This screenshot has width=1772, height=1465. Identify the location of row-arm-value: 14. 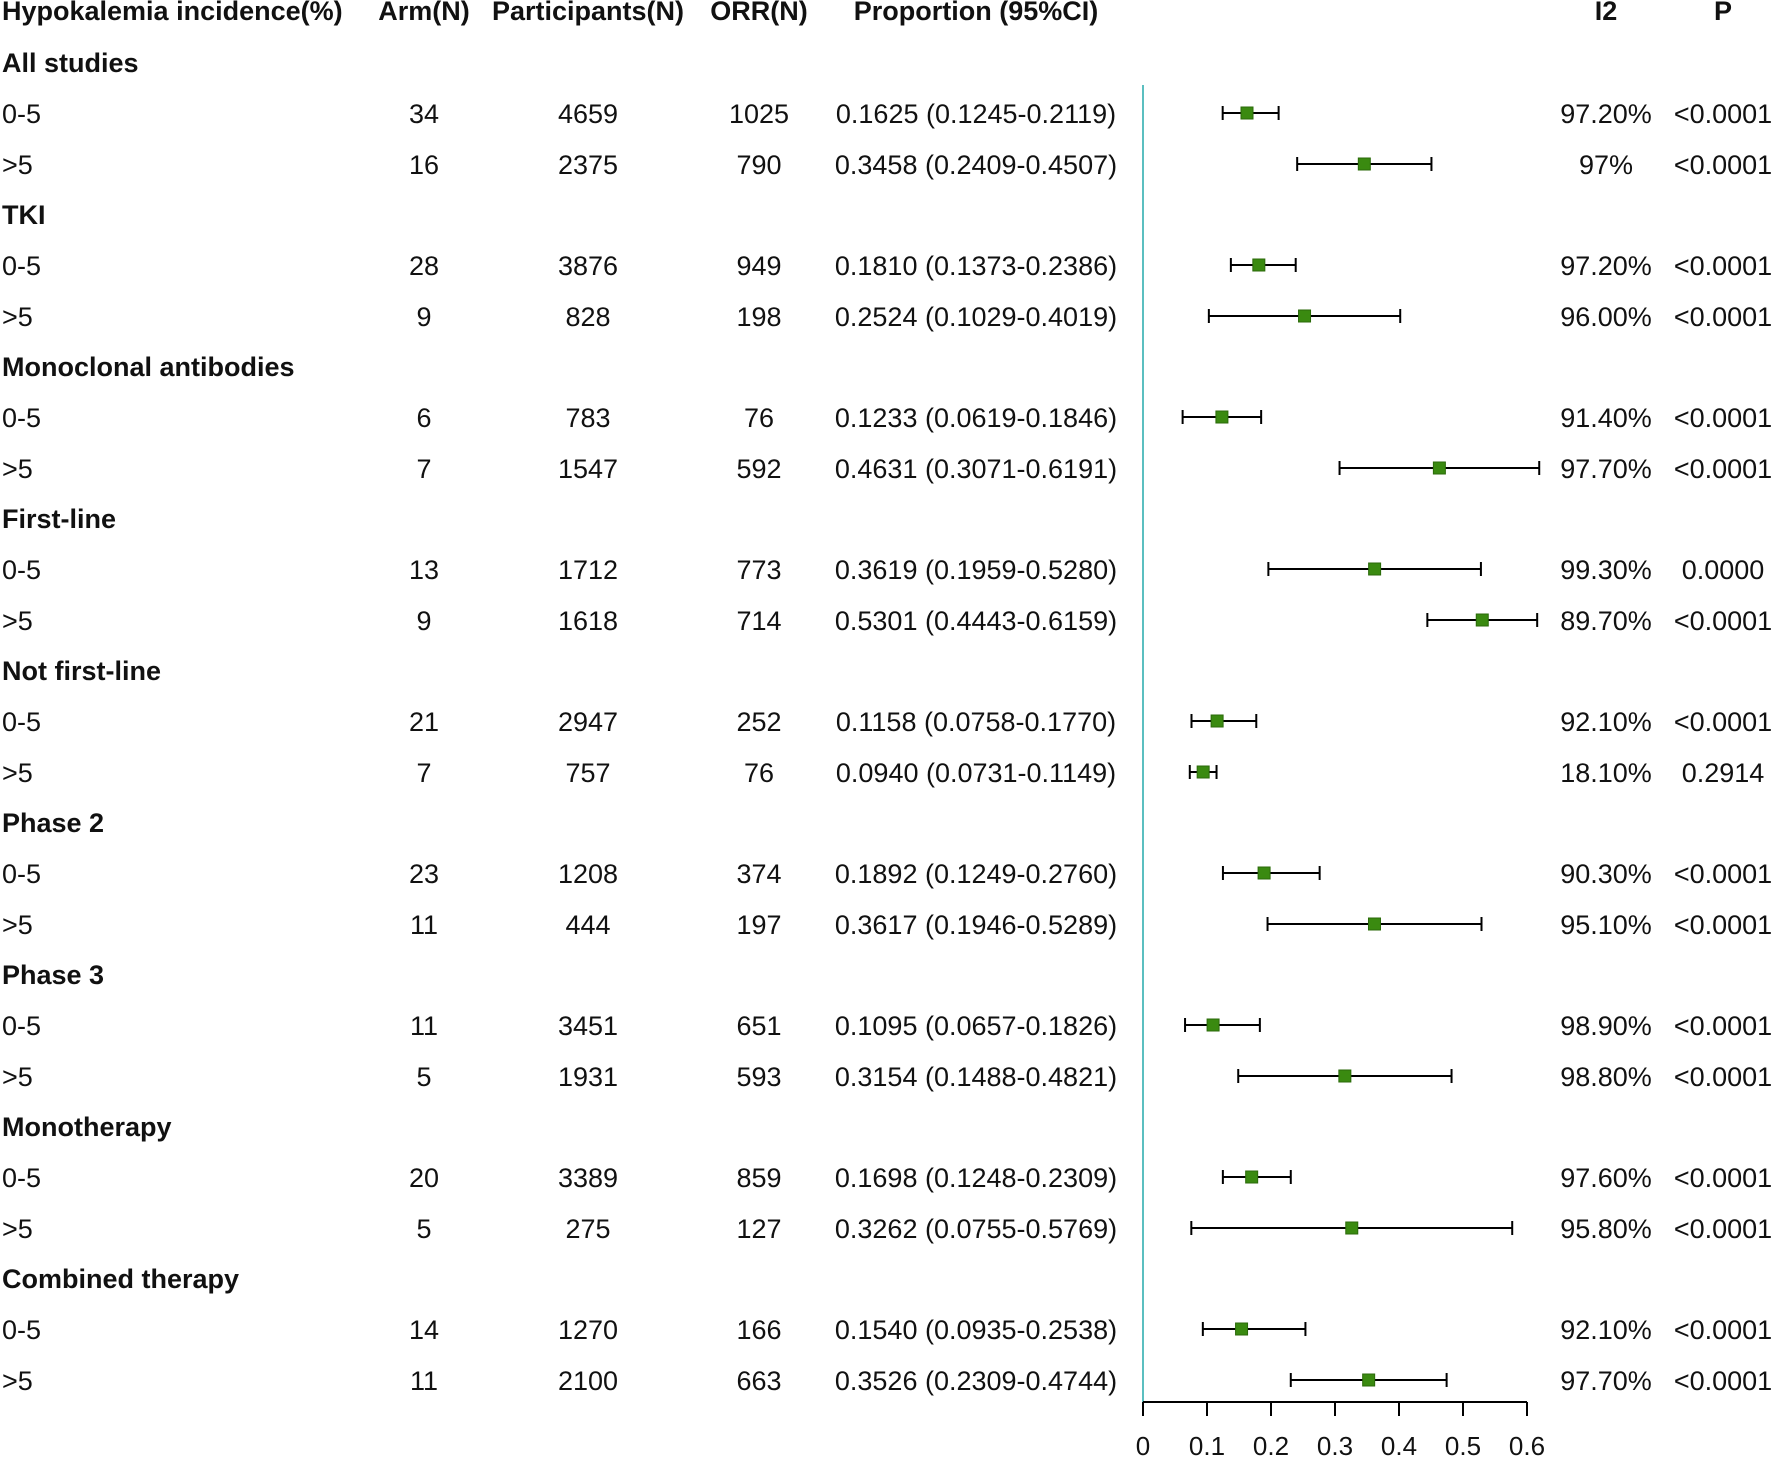
(424, 1330).